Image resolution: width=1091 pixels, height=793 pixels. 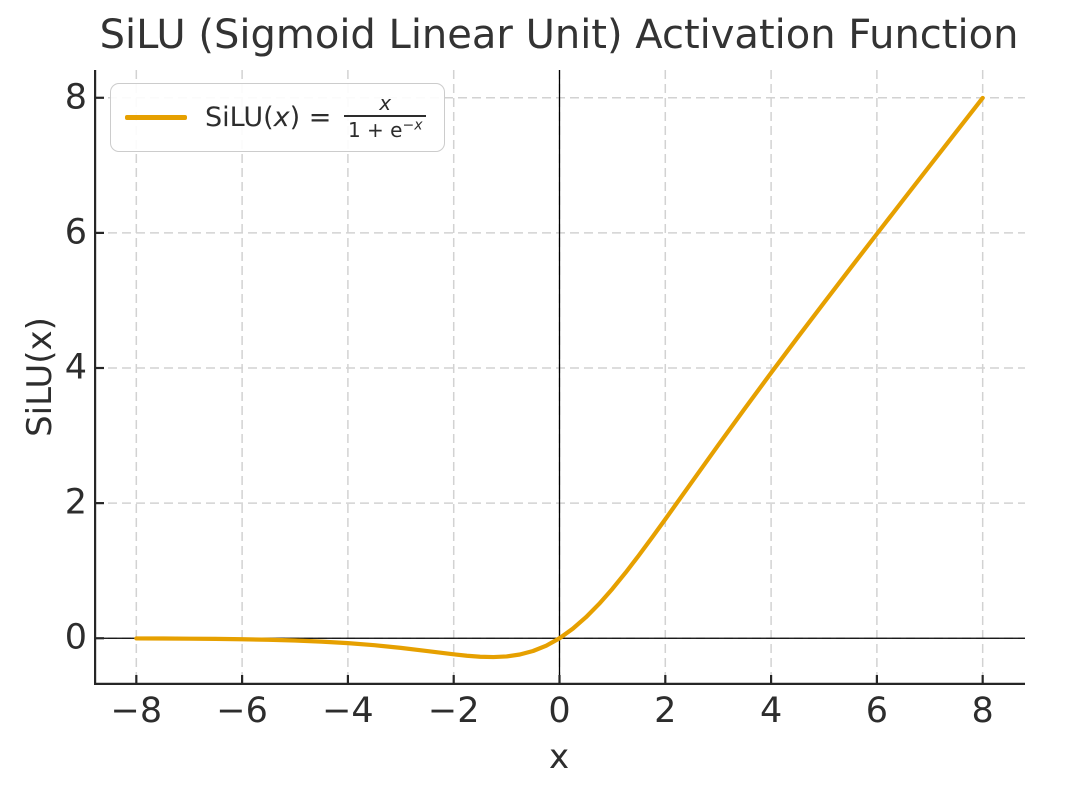 What do you see at coordinates (348, 711) in the screenshot?
I see `x-tick-label: −4` at bounding box center [348, 711].